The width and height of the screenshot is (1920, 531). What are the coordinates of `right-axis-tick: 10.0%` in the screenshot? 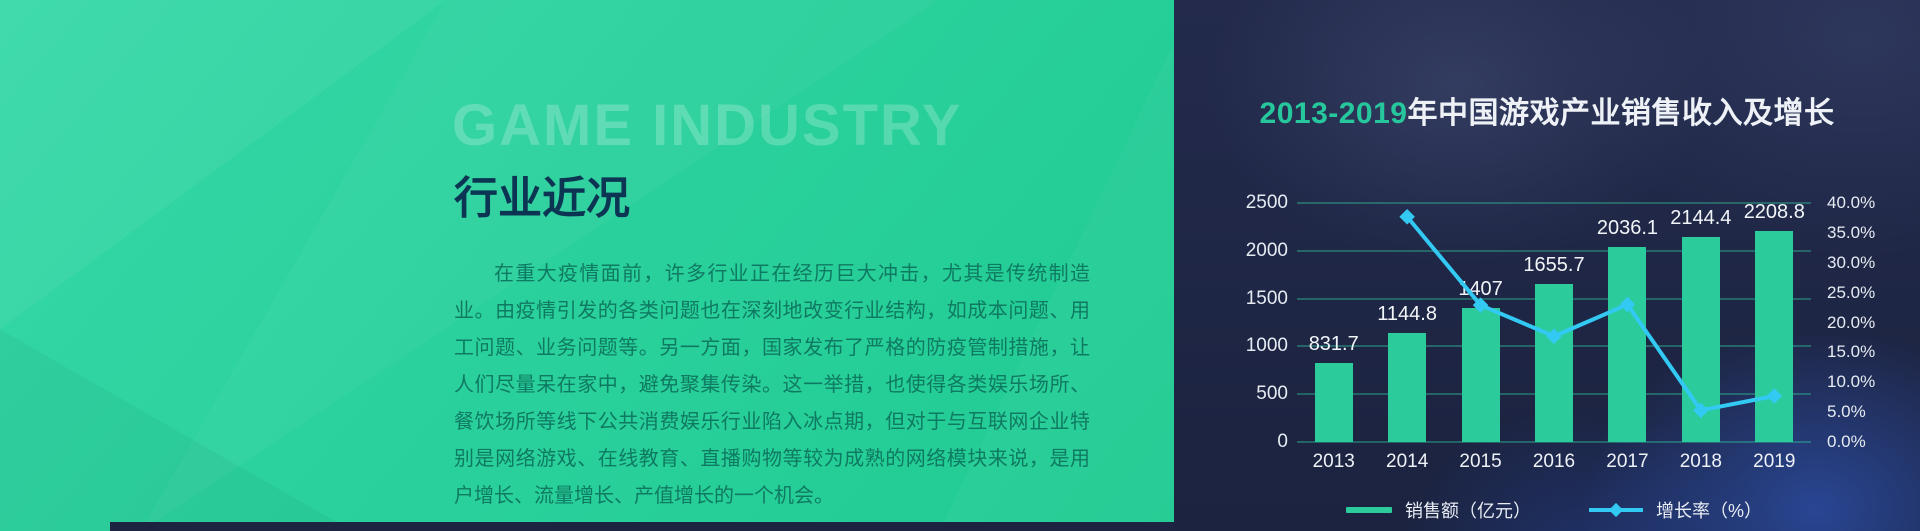 It's located at (1851, 382).